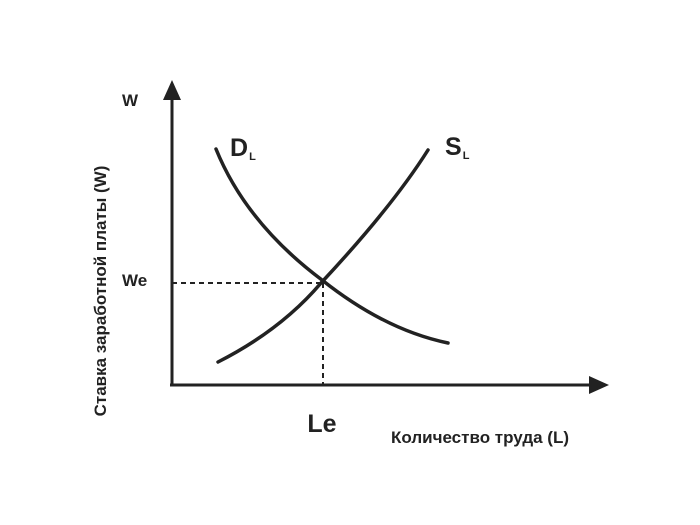 This screenshot has height=525, width=700. What do you see at coordinates (172, 90) in the screenshot?
I see `y-axis-arrowhead` at bounding box center [172, 90].